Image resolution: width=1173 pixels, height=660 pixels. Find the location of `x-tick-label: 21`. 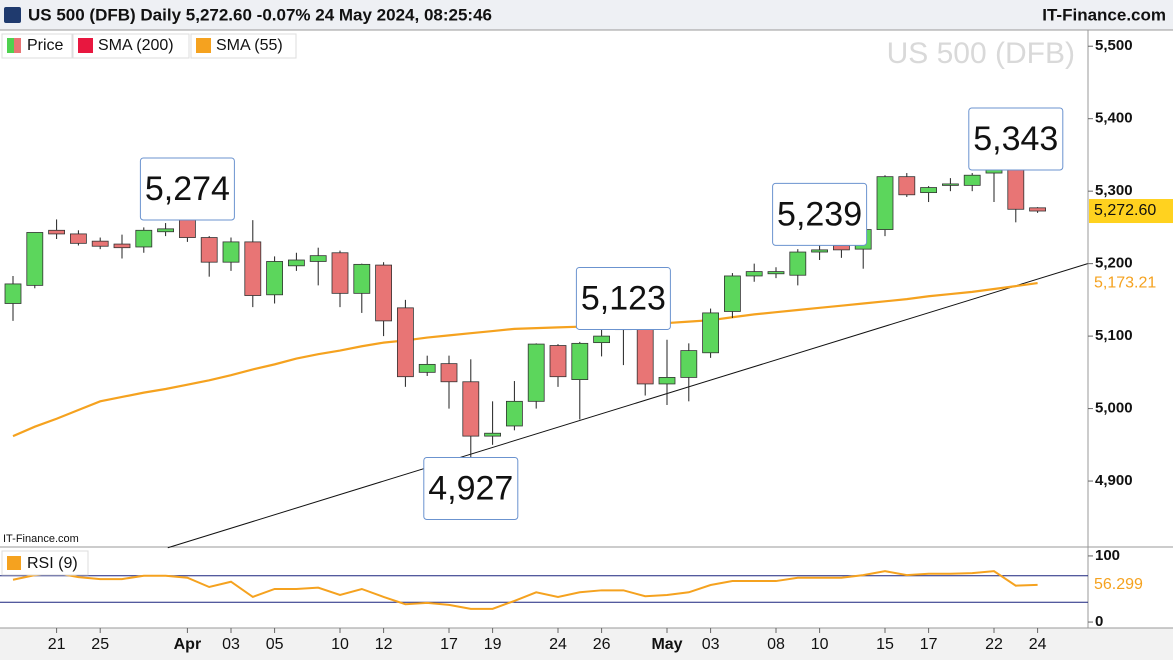

x-tick-label: 21 is located at coordinates (57, 644).